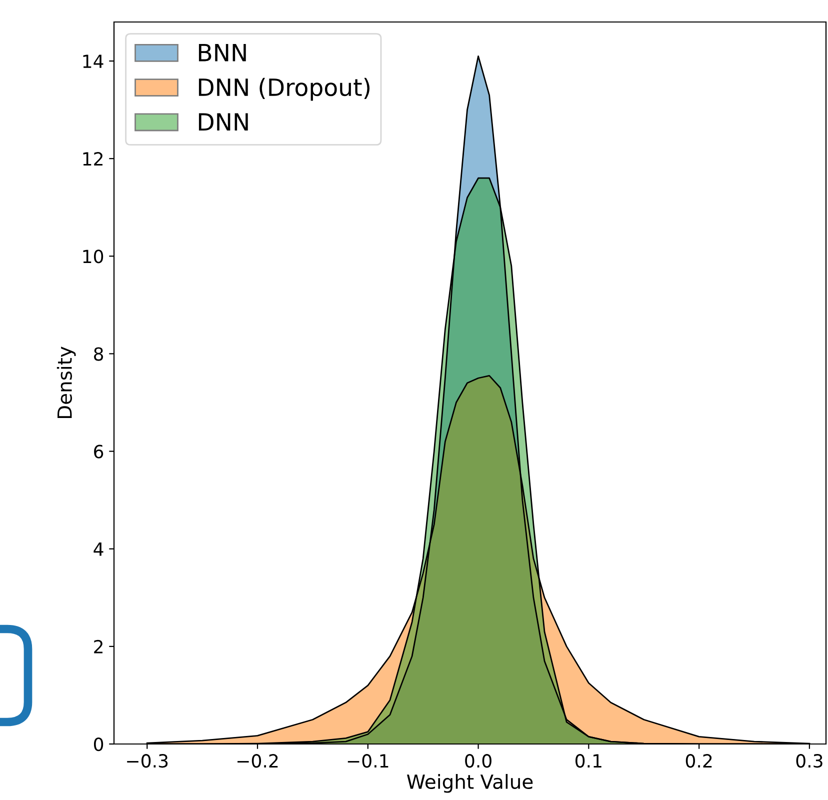 The width and height of the screenshot is (828, 800). I want to click on legend-label: DNN (Dropout), so click(284, 89).